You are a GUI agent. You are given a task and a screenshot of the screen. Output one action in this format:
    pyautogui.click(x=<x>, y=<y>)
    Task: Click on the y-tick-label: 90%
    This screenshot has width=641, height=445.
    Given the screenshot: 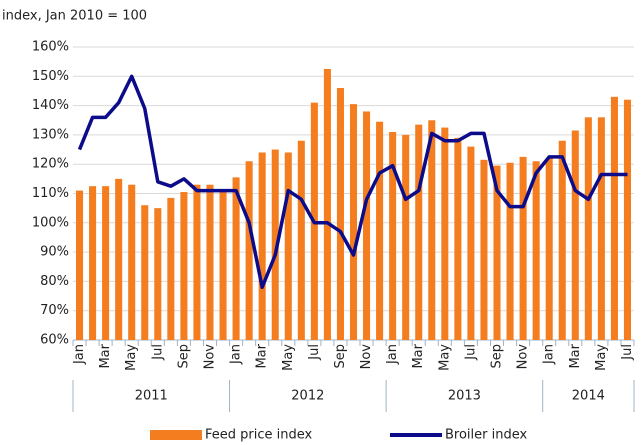 What is the action you would take?
    pyautogui.click(x=54, y=252)
    